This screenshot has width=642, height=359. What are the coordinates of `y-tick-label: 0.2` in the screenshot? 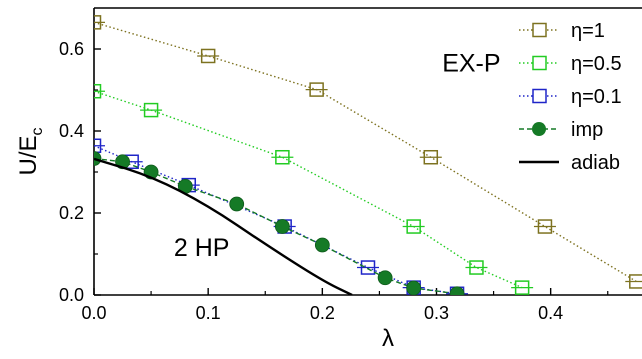 It's located at (71, 213).